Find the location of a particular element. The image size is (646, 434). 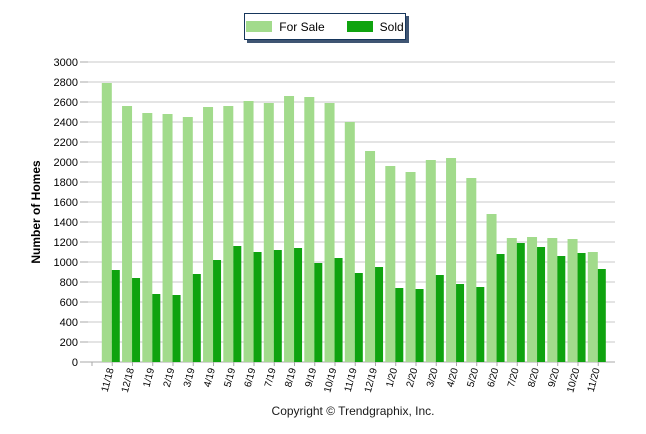

y-tick-label-1800: 1800 is located at coordinates (66, 183).